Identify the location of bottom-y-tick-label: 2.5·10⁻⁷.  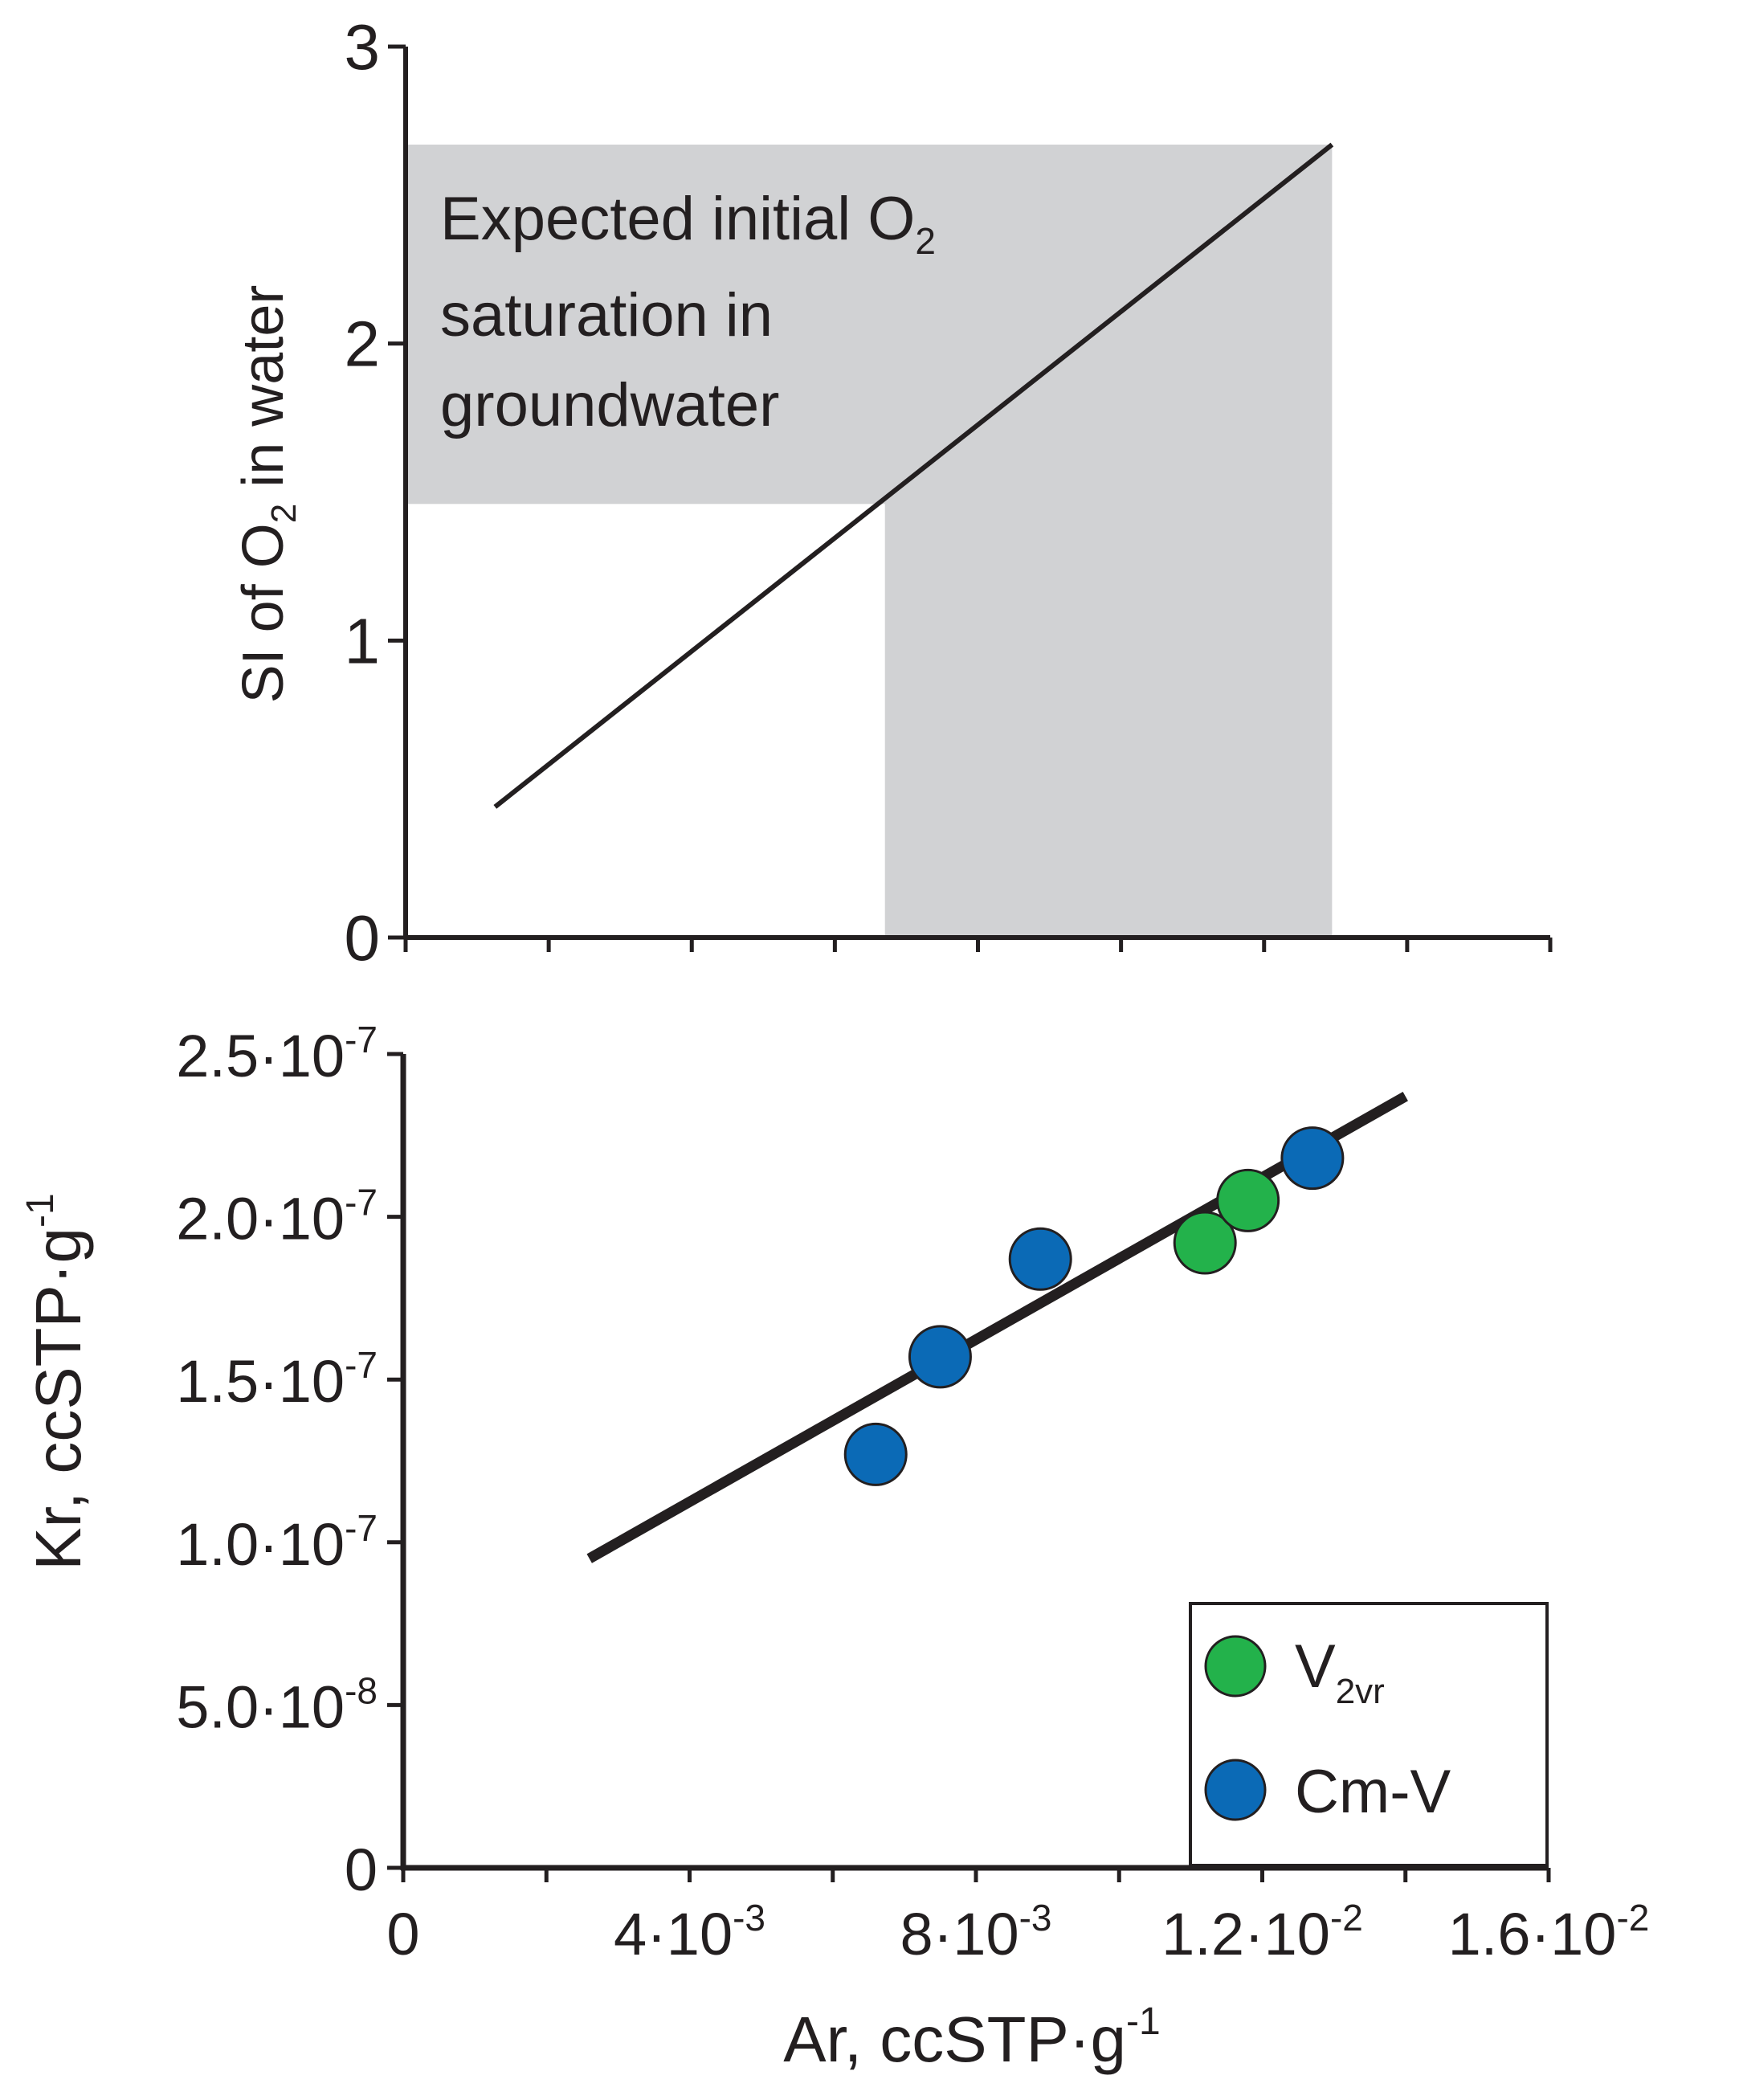
(277, 1054).